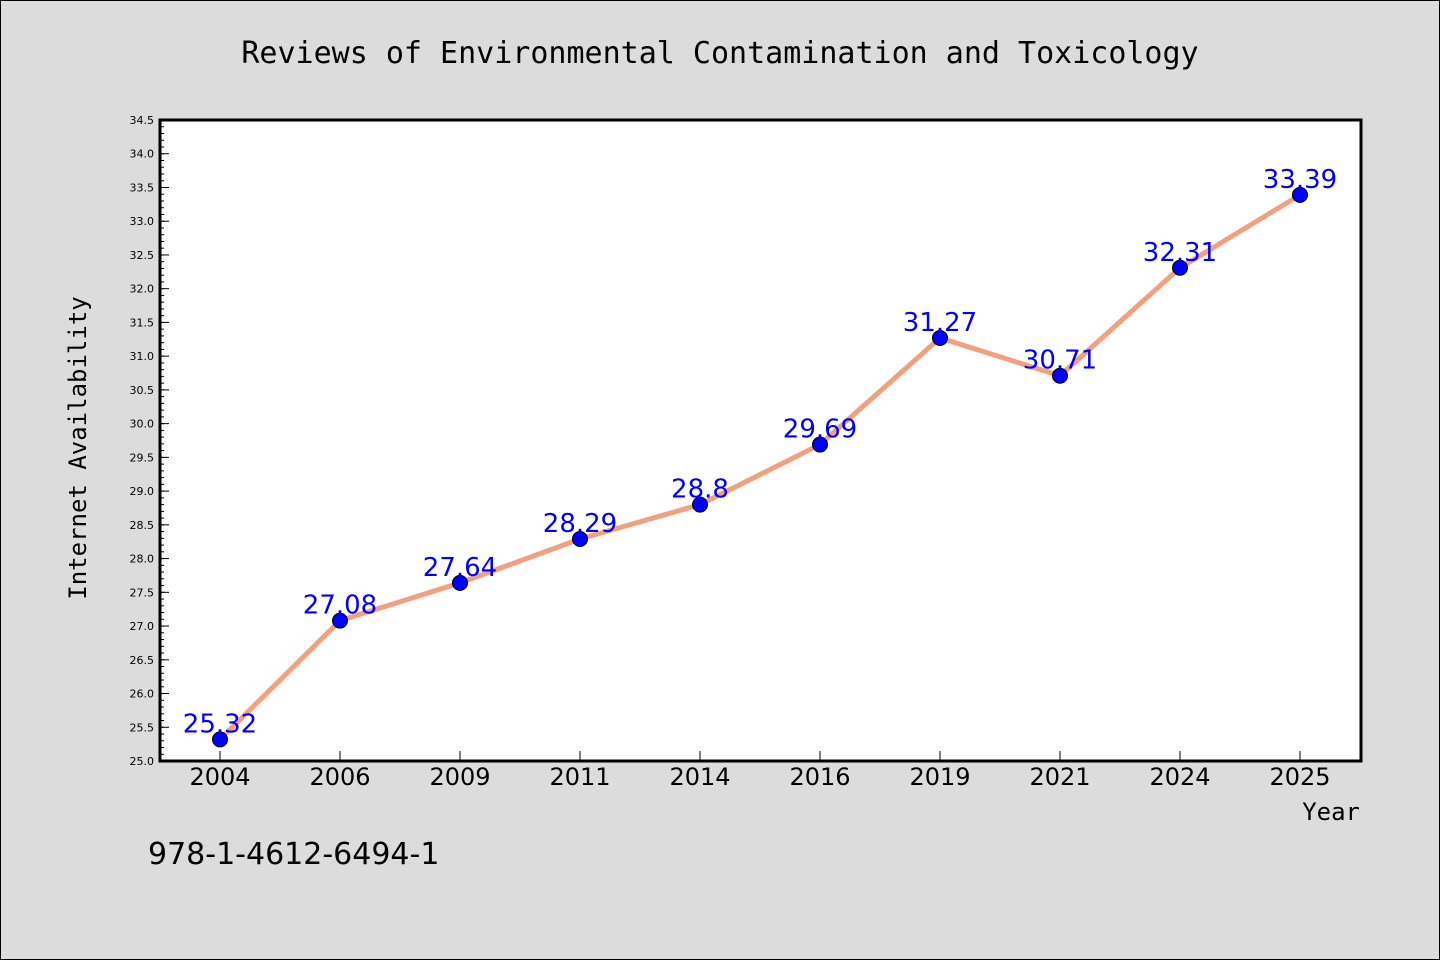 Image resolution: width=1440 pixels, height=960 pixels. I want to click on data-label: 32.31, so click(1180, 253).